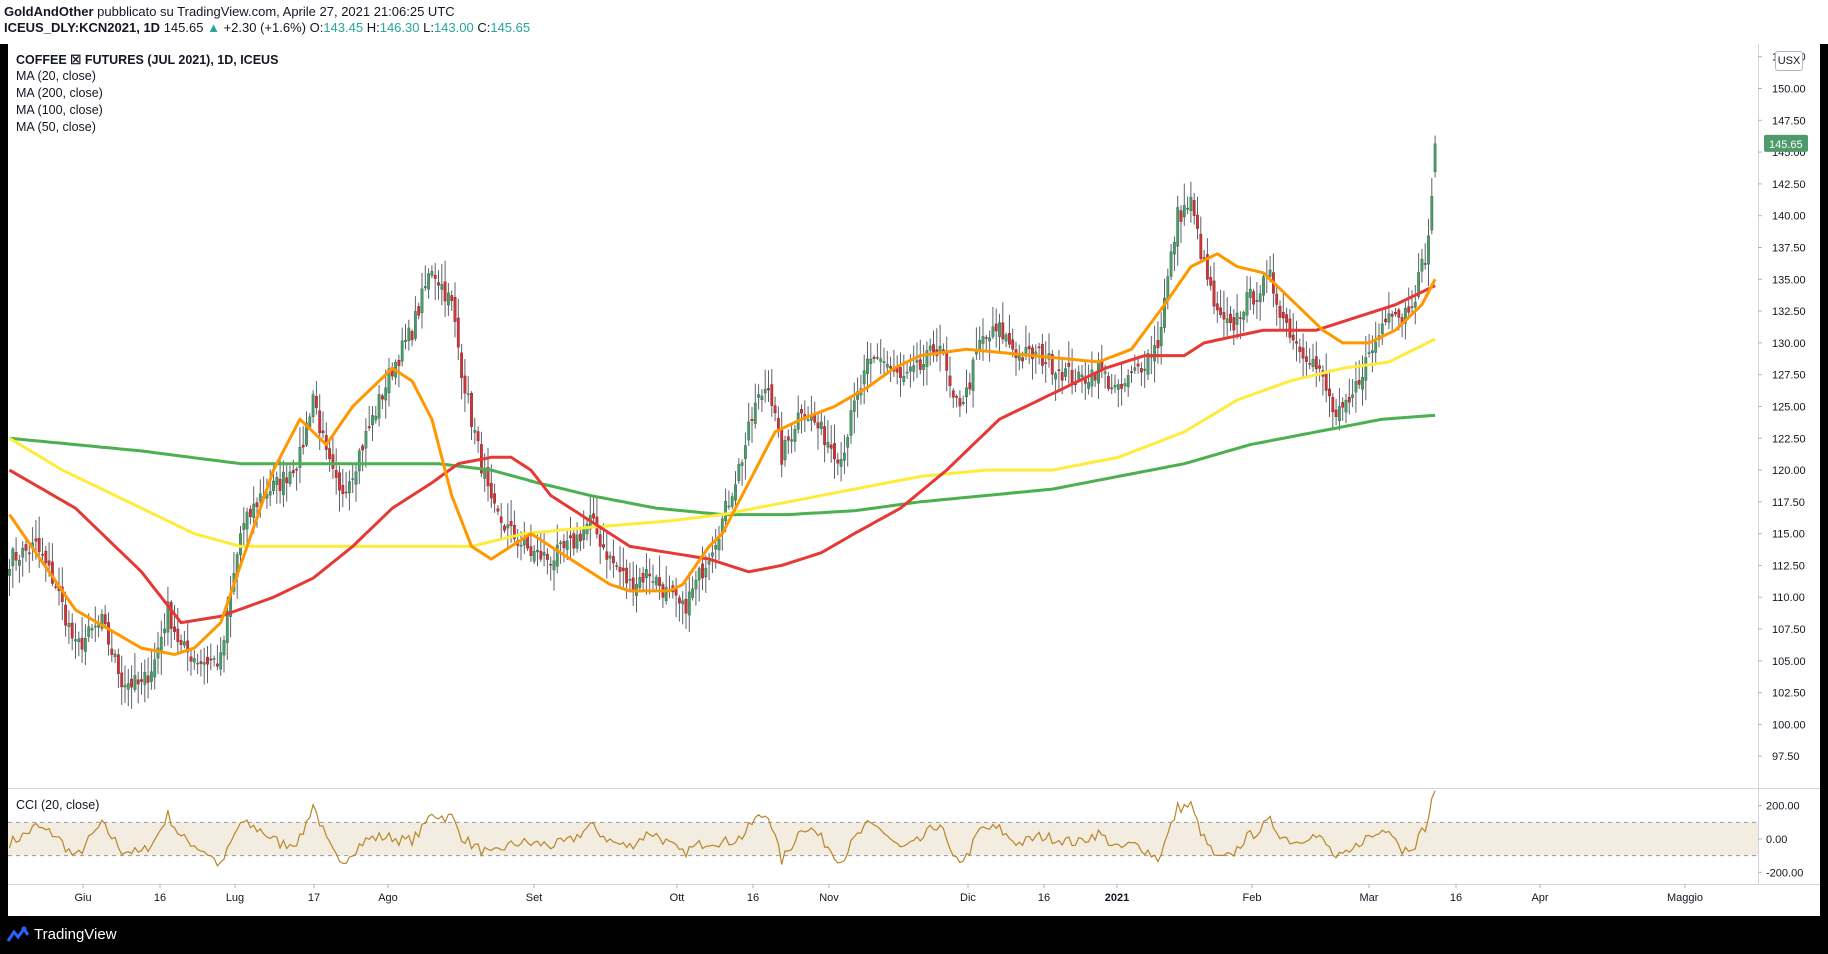 The width and height of the screenshot is (1828, 954). I want to click on price-change: +2.30 (+1.6%), so click(264, 27).